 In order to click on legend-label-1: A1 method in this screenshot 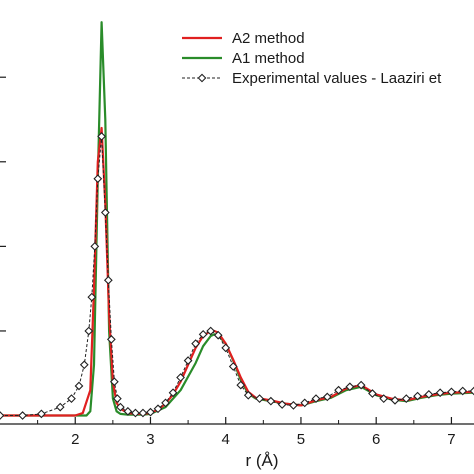, I will do `click(268, 58)`.